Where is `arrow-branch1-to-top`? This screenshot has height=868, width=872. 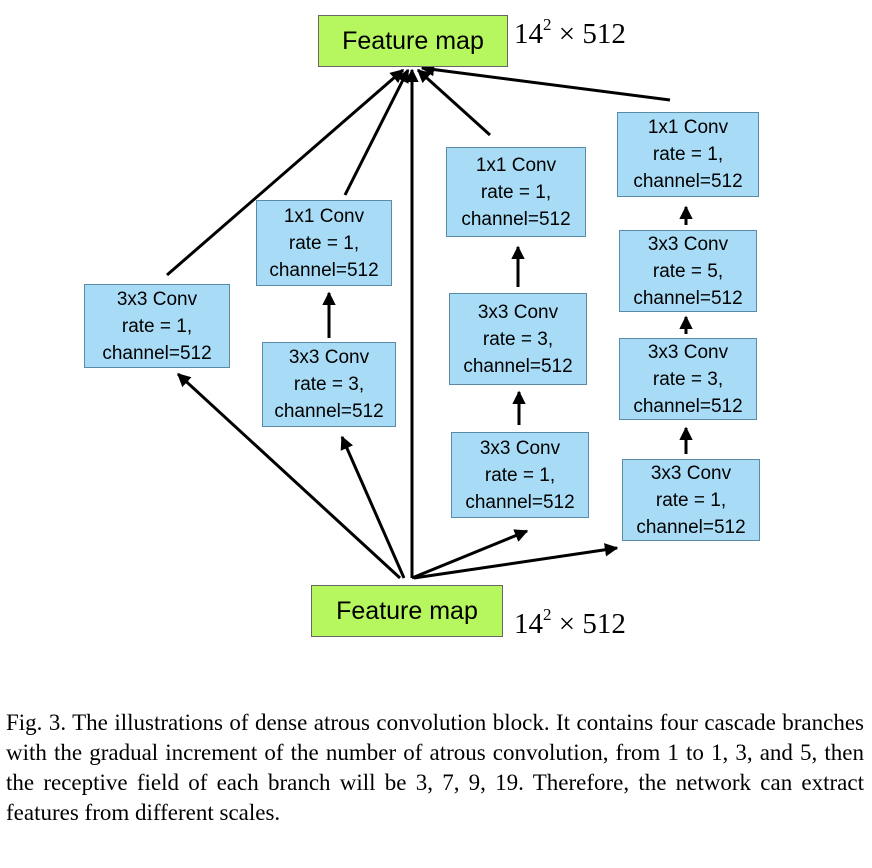
arrow-branch1-to-top is located at coordinates (285, 172).